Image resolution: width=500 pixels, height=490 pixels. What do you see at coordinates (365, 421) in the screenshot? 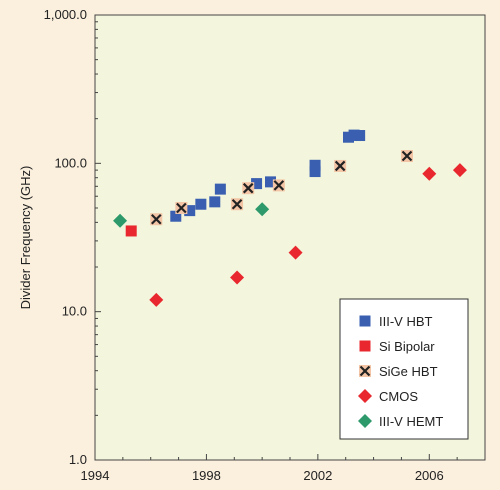
I see `legend-marker-iii-v-hemt` at bounding box center [365, 421].